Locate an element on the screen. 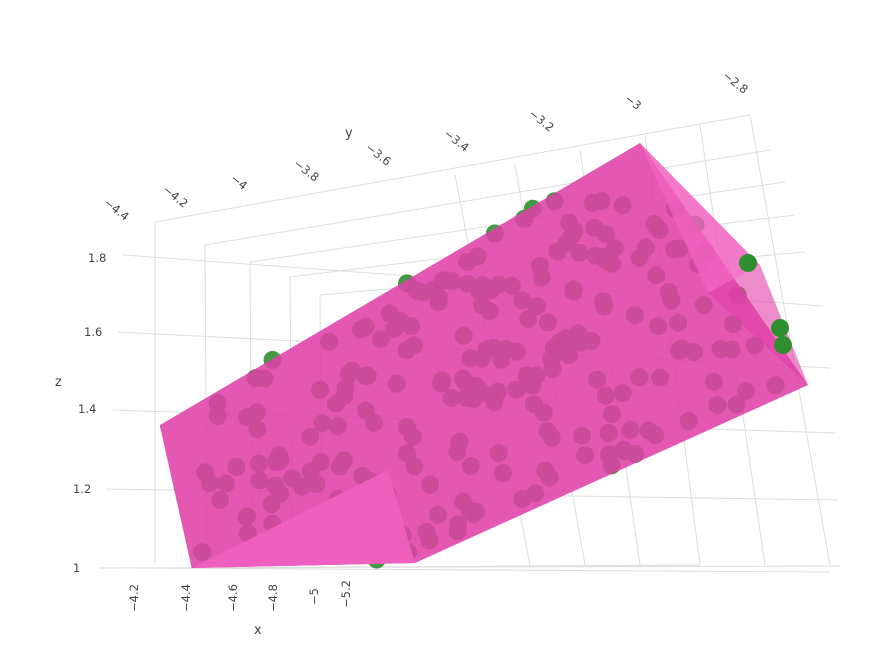 This screenshot has height=648, width=875. x-tick-label: −5 is located at coordinates (314, 596).